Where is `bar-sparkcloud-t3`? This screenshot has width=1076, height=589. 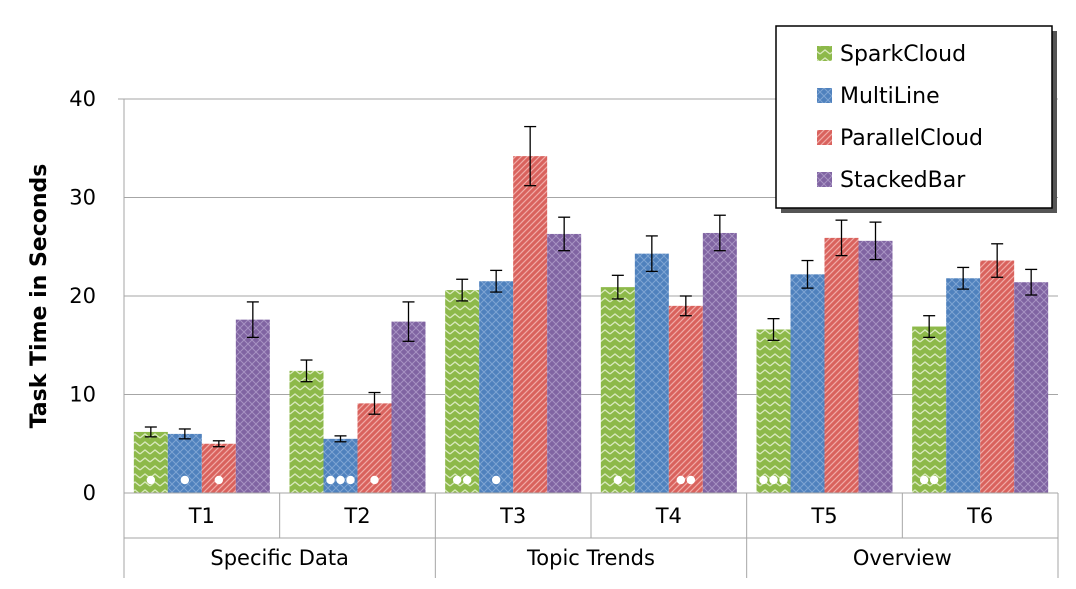 bar-sparkcloud-t3 is located at coordinates (462, 391).